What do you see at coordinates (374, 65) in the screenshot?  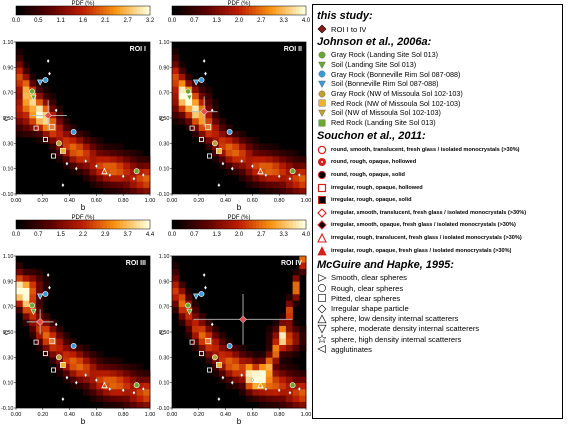 I see `legend-item-label: Soil (Landing Site Sol 013)` at bounding box center [374, 65].